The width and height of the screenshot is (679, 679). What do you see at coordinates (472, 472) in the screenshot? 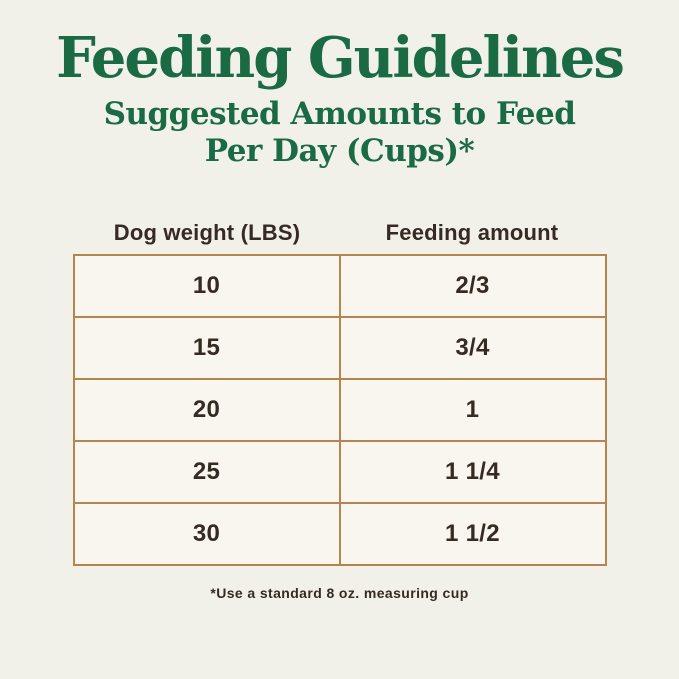
I see `feeding-amount-cell: 1 1/4` at bounding box center [472, 472].